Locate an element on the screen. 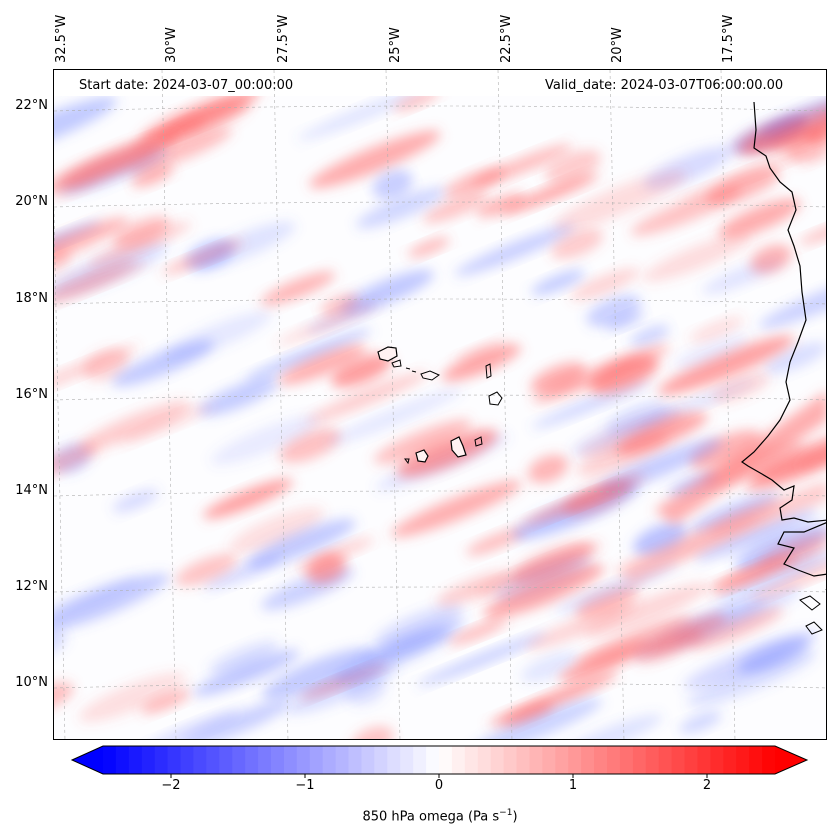 This screenshot has width=837, height=839. header-blank-band is located at coordinates (440, 83).